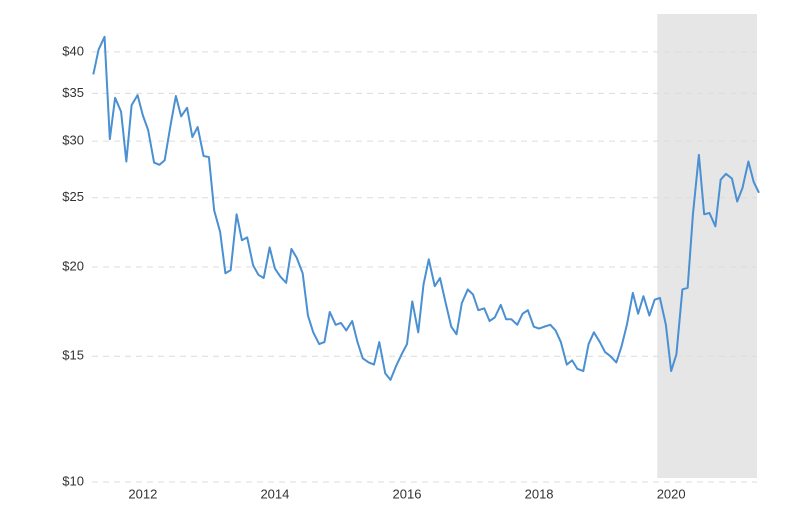 The image size is (800, 505). Describe the element at coordinates (73, 196) in the screenshot. I see `y-tick-label: $25` at that location.